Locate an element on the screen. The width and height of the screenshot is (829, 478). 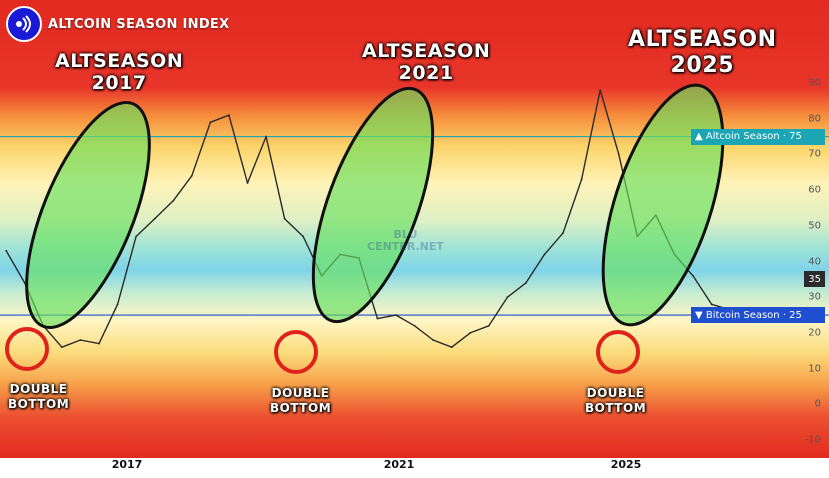
x-tick-2021: 2021 is located at coordinates (399, 464).